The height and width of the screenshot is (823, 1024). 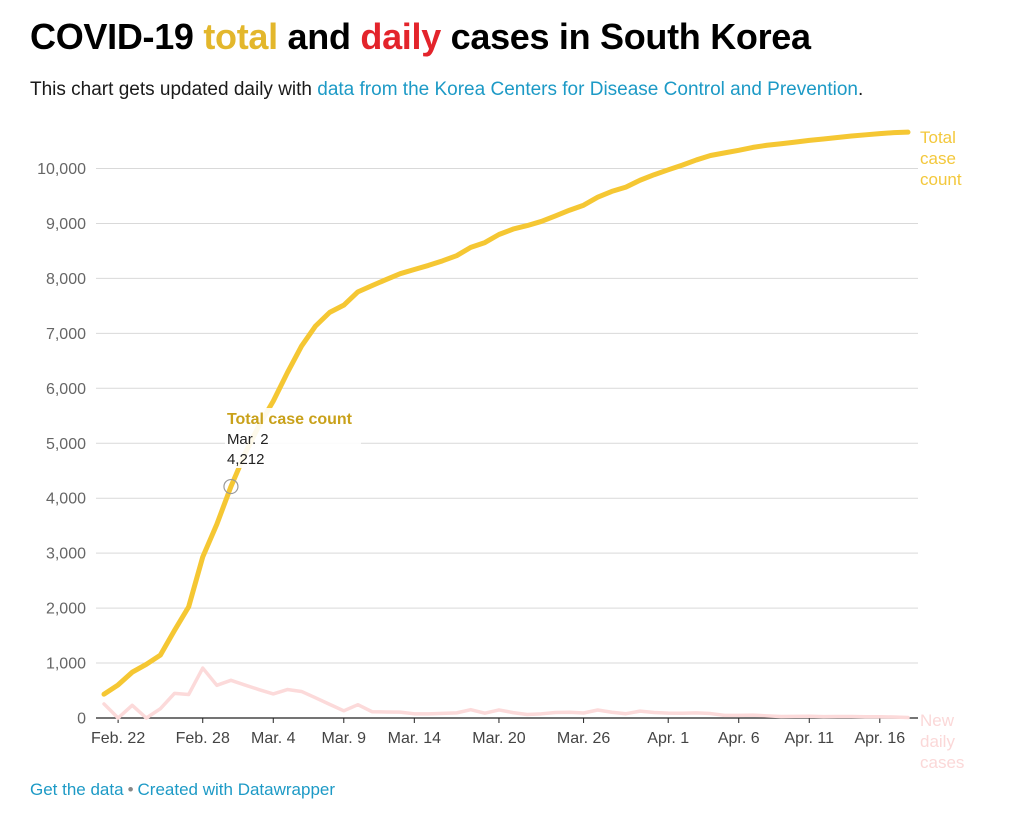 What do you see at coordinates (118, 738) in the screenshot?
I see `x-tick-label: Feb. 22` at bounding box center [118, 738].